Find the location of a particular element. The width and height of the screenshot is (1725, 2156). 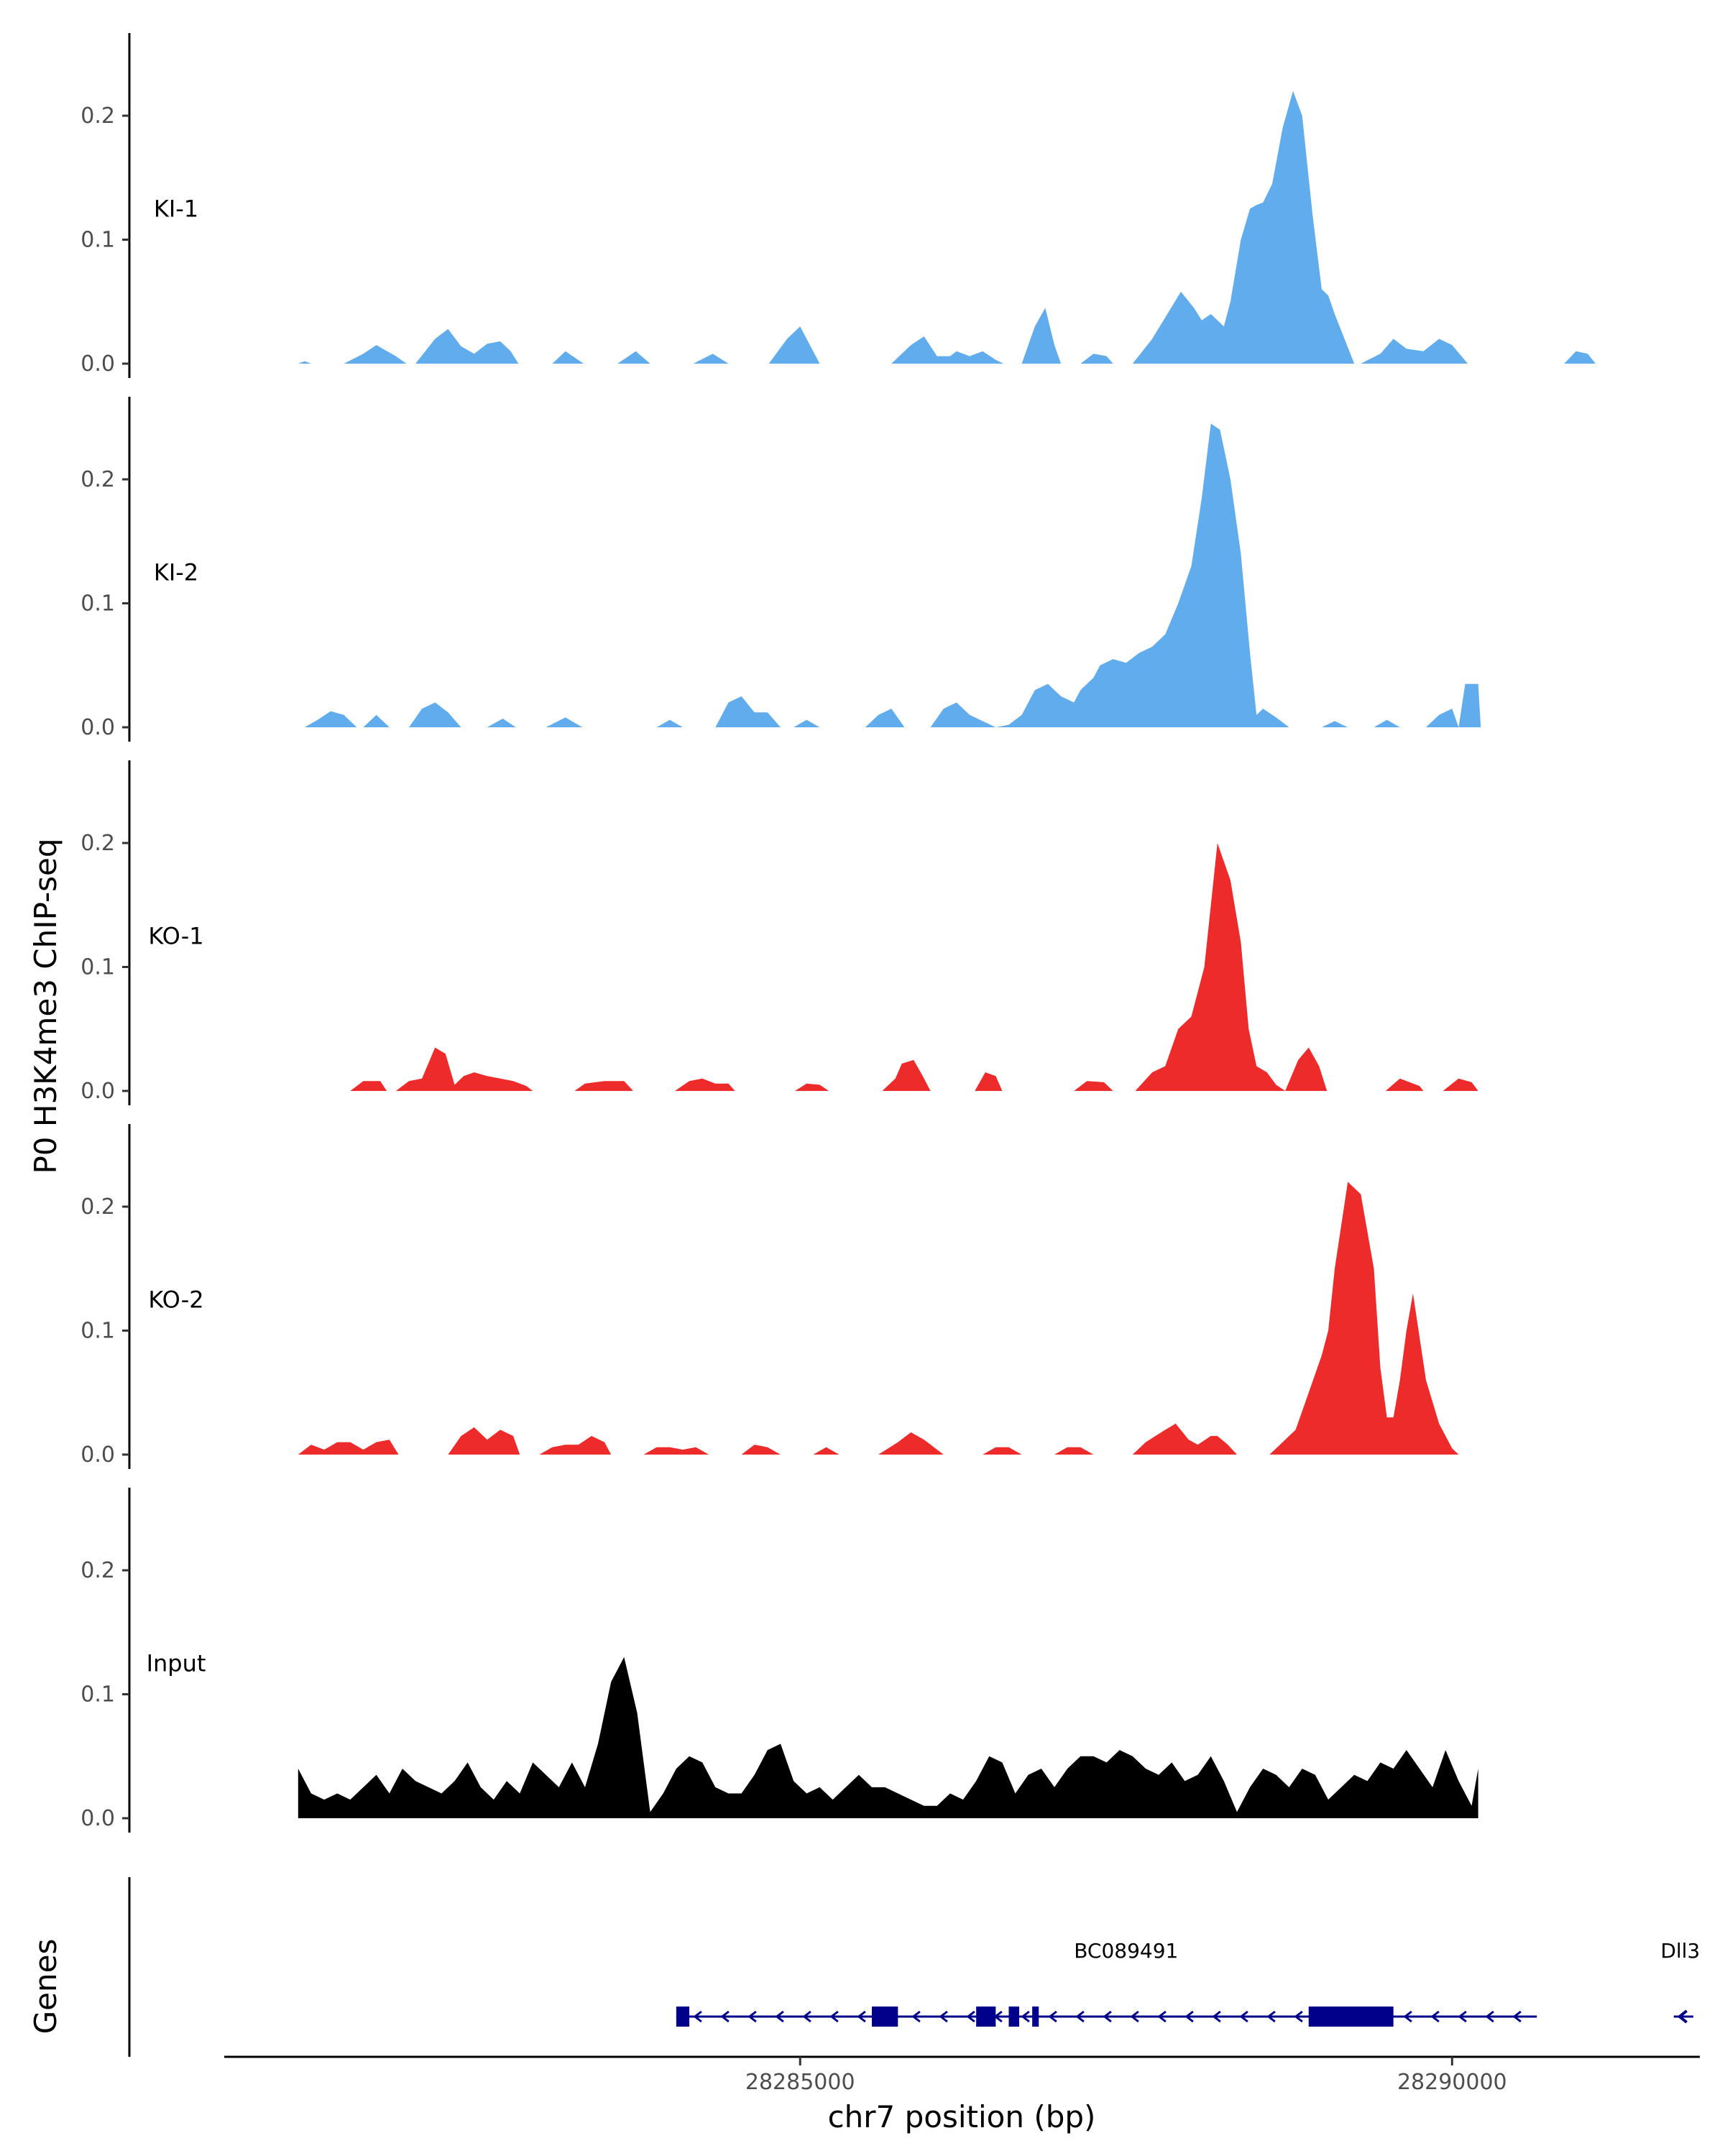

track-label: KI-2 is located at coordinates (176, 572).